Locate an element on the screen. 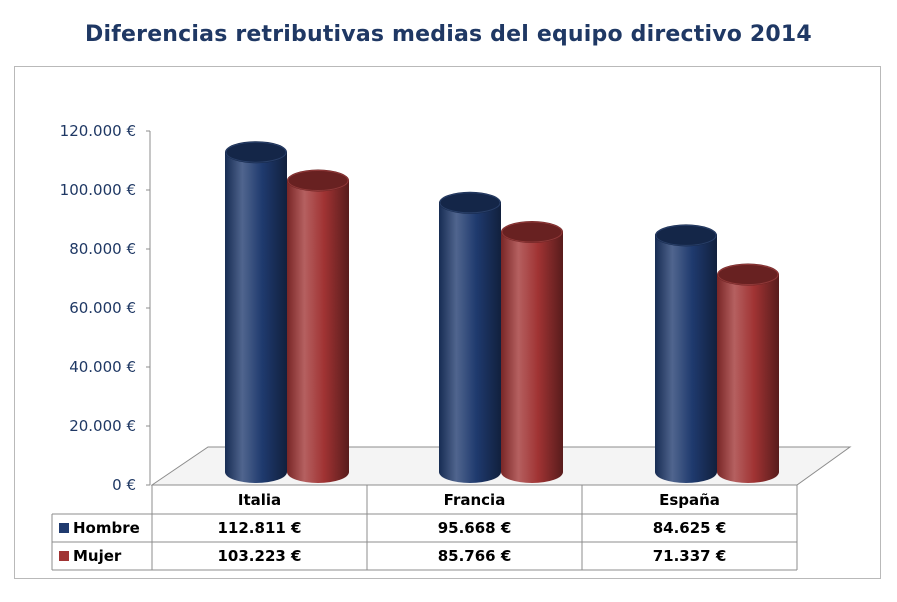 The height and width of the screenshot is (602, 897). bar-mujer-españa is located at coordinates (748, 373).